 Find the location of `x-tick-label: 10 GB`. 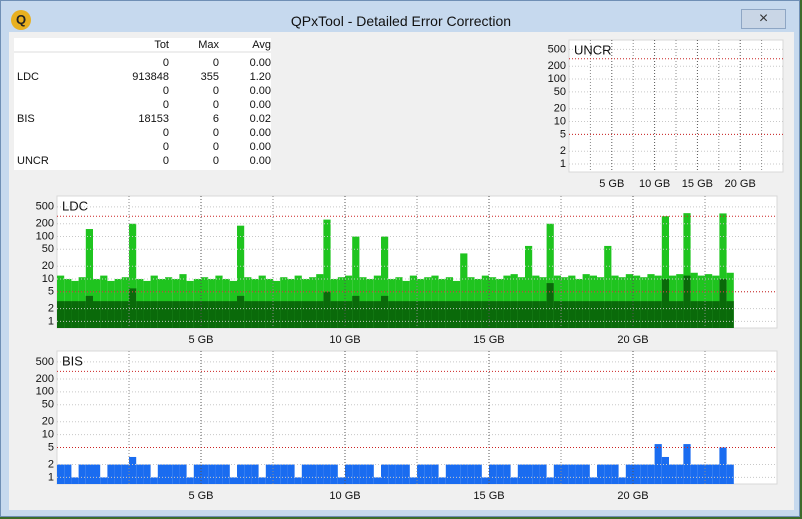

x-tick-label: 10 GB is located at coordinates (344, 340).